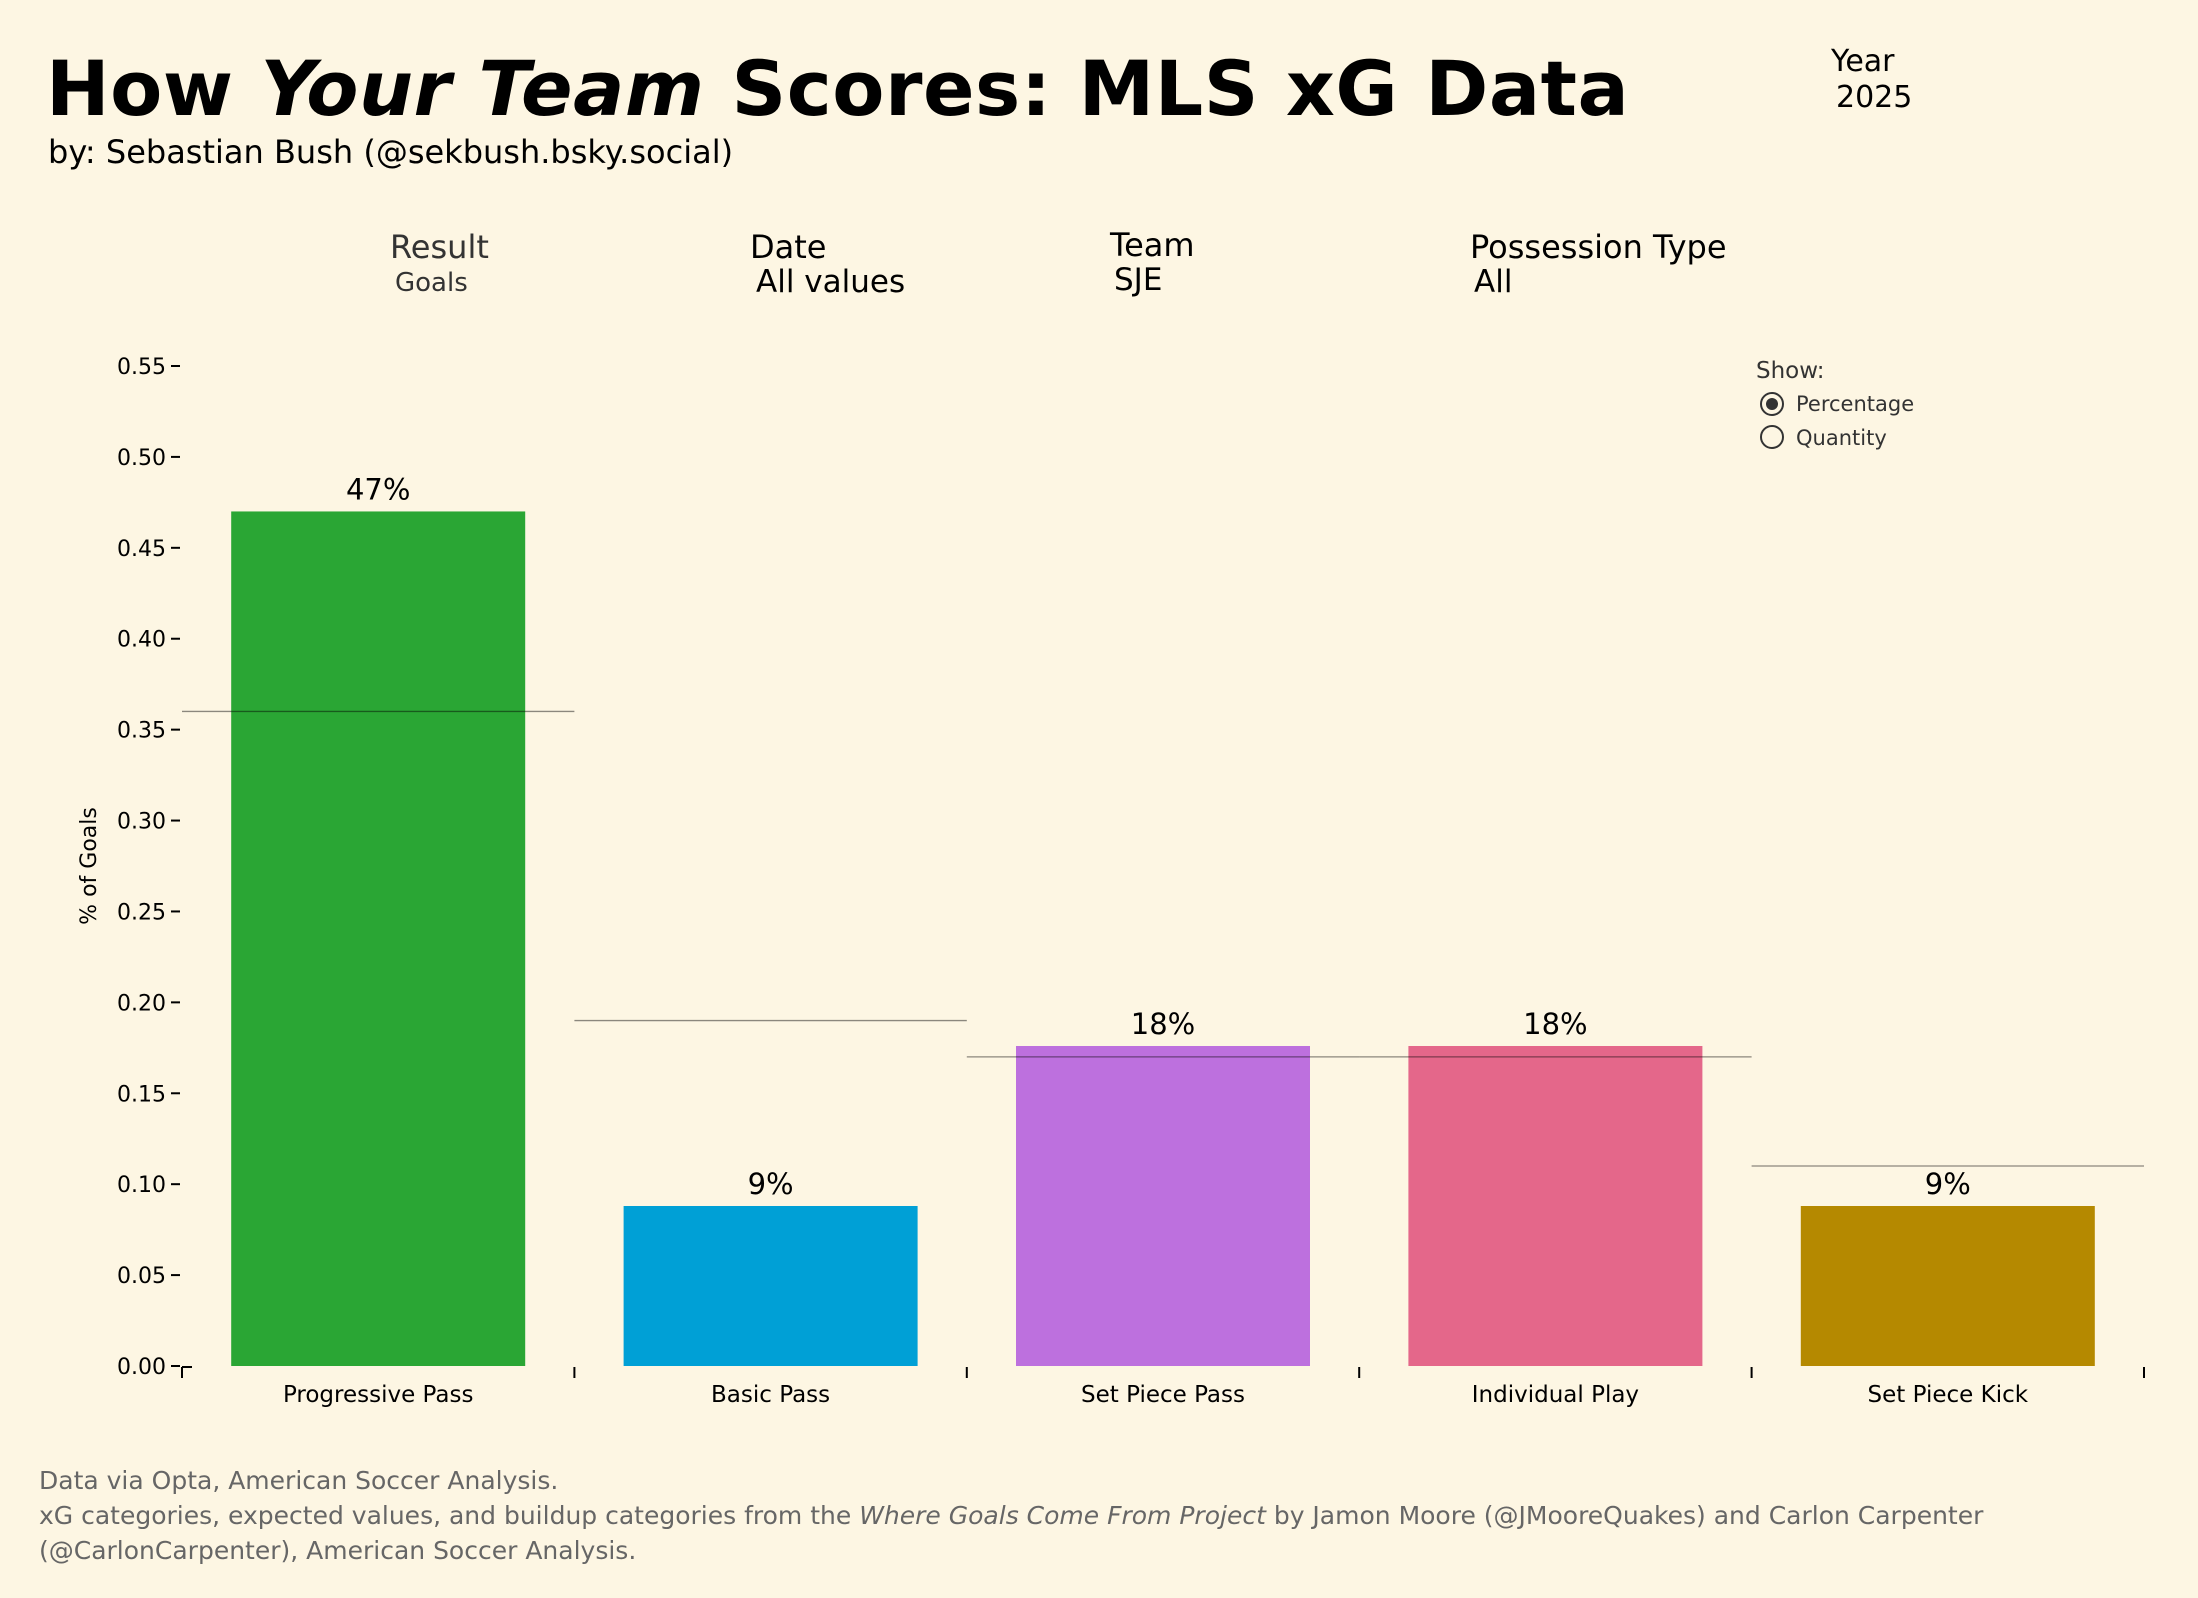 Image resolution: width=2198 pixels, height=1598 pixels. What do you see at coordinates (141, 1094) in the screenshot?
I see `y-tick-label: 0.15` at bounding box center [141, 1094].